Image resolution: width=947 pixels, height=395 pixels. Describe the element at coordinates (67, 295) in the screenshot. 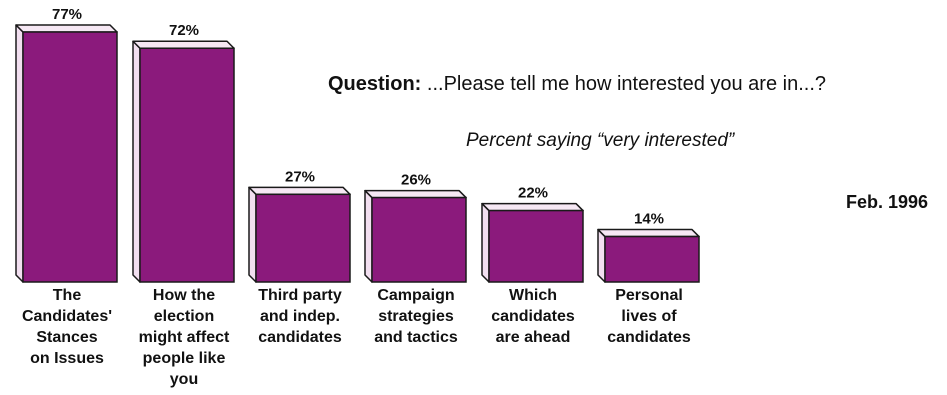

I see `category-label-line: The` at that location.